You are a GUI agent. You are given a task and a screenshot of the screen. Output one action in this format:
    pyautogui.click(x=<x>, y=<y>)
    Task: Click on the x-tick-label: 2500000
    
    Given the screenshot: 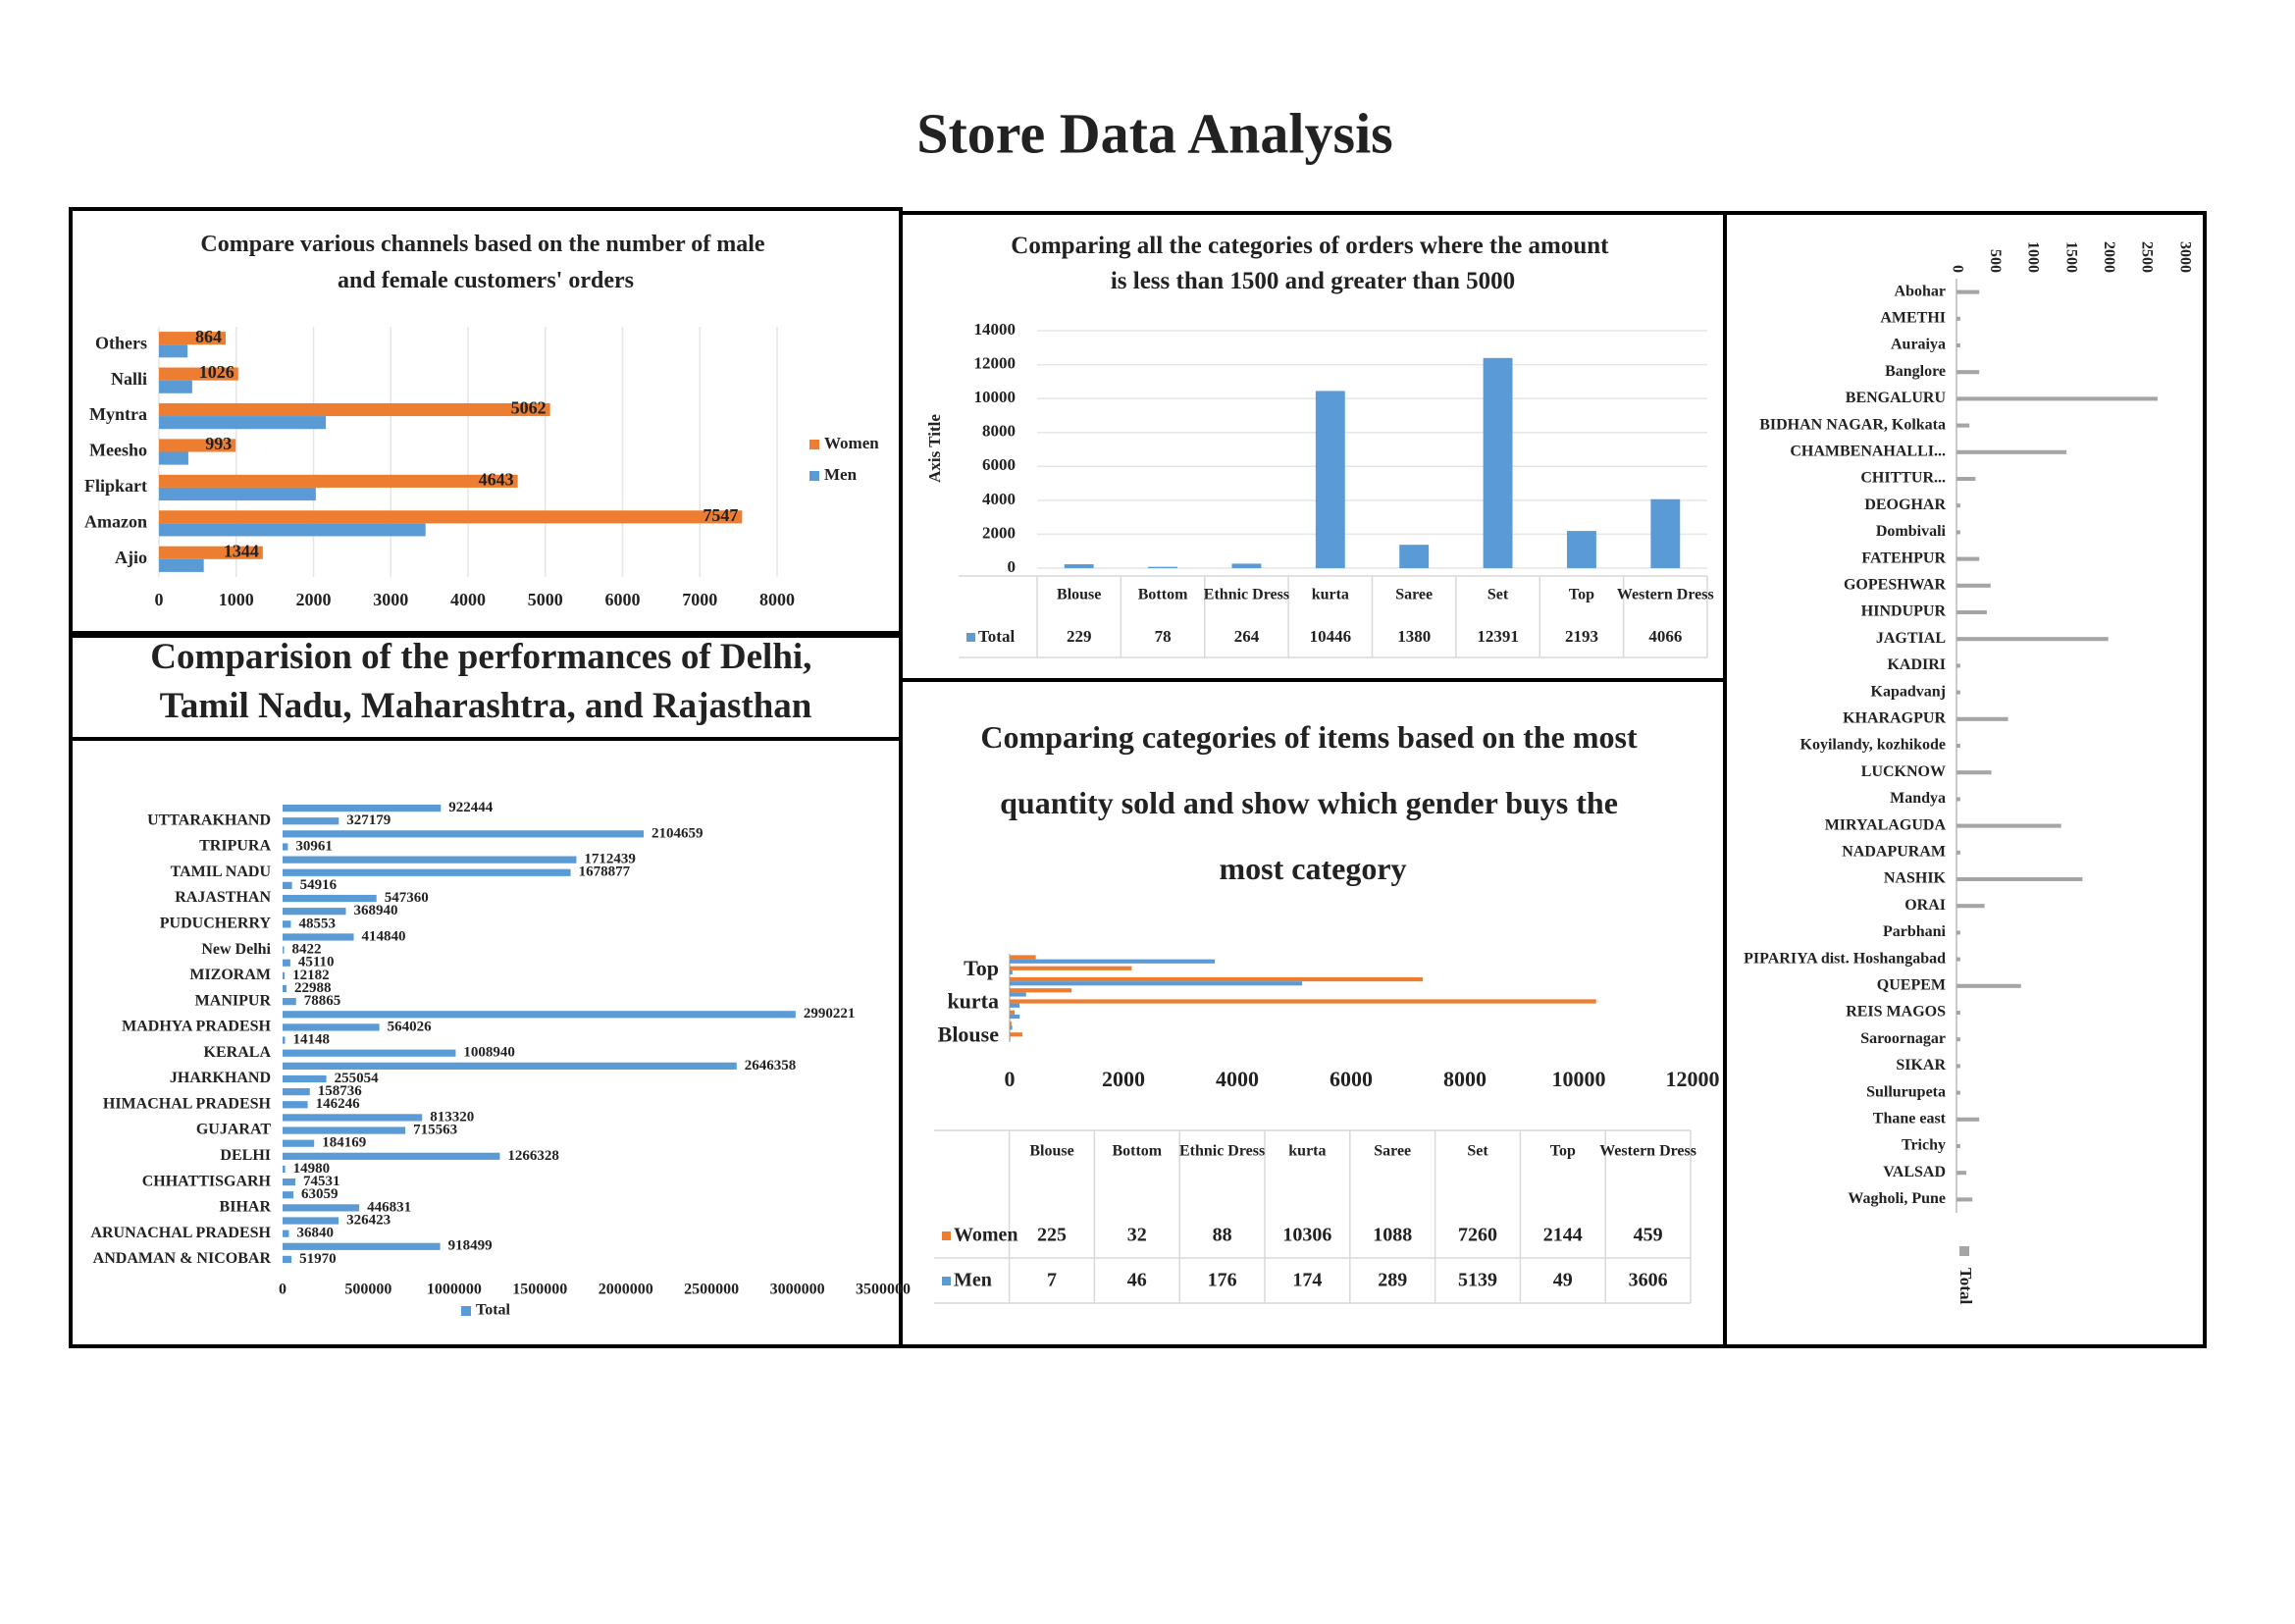 What is the action you would take?
    pyautogui.click(x=711, y=1290)
    